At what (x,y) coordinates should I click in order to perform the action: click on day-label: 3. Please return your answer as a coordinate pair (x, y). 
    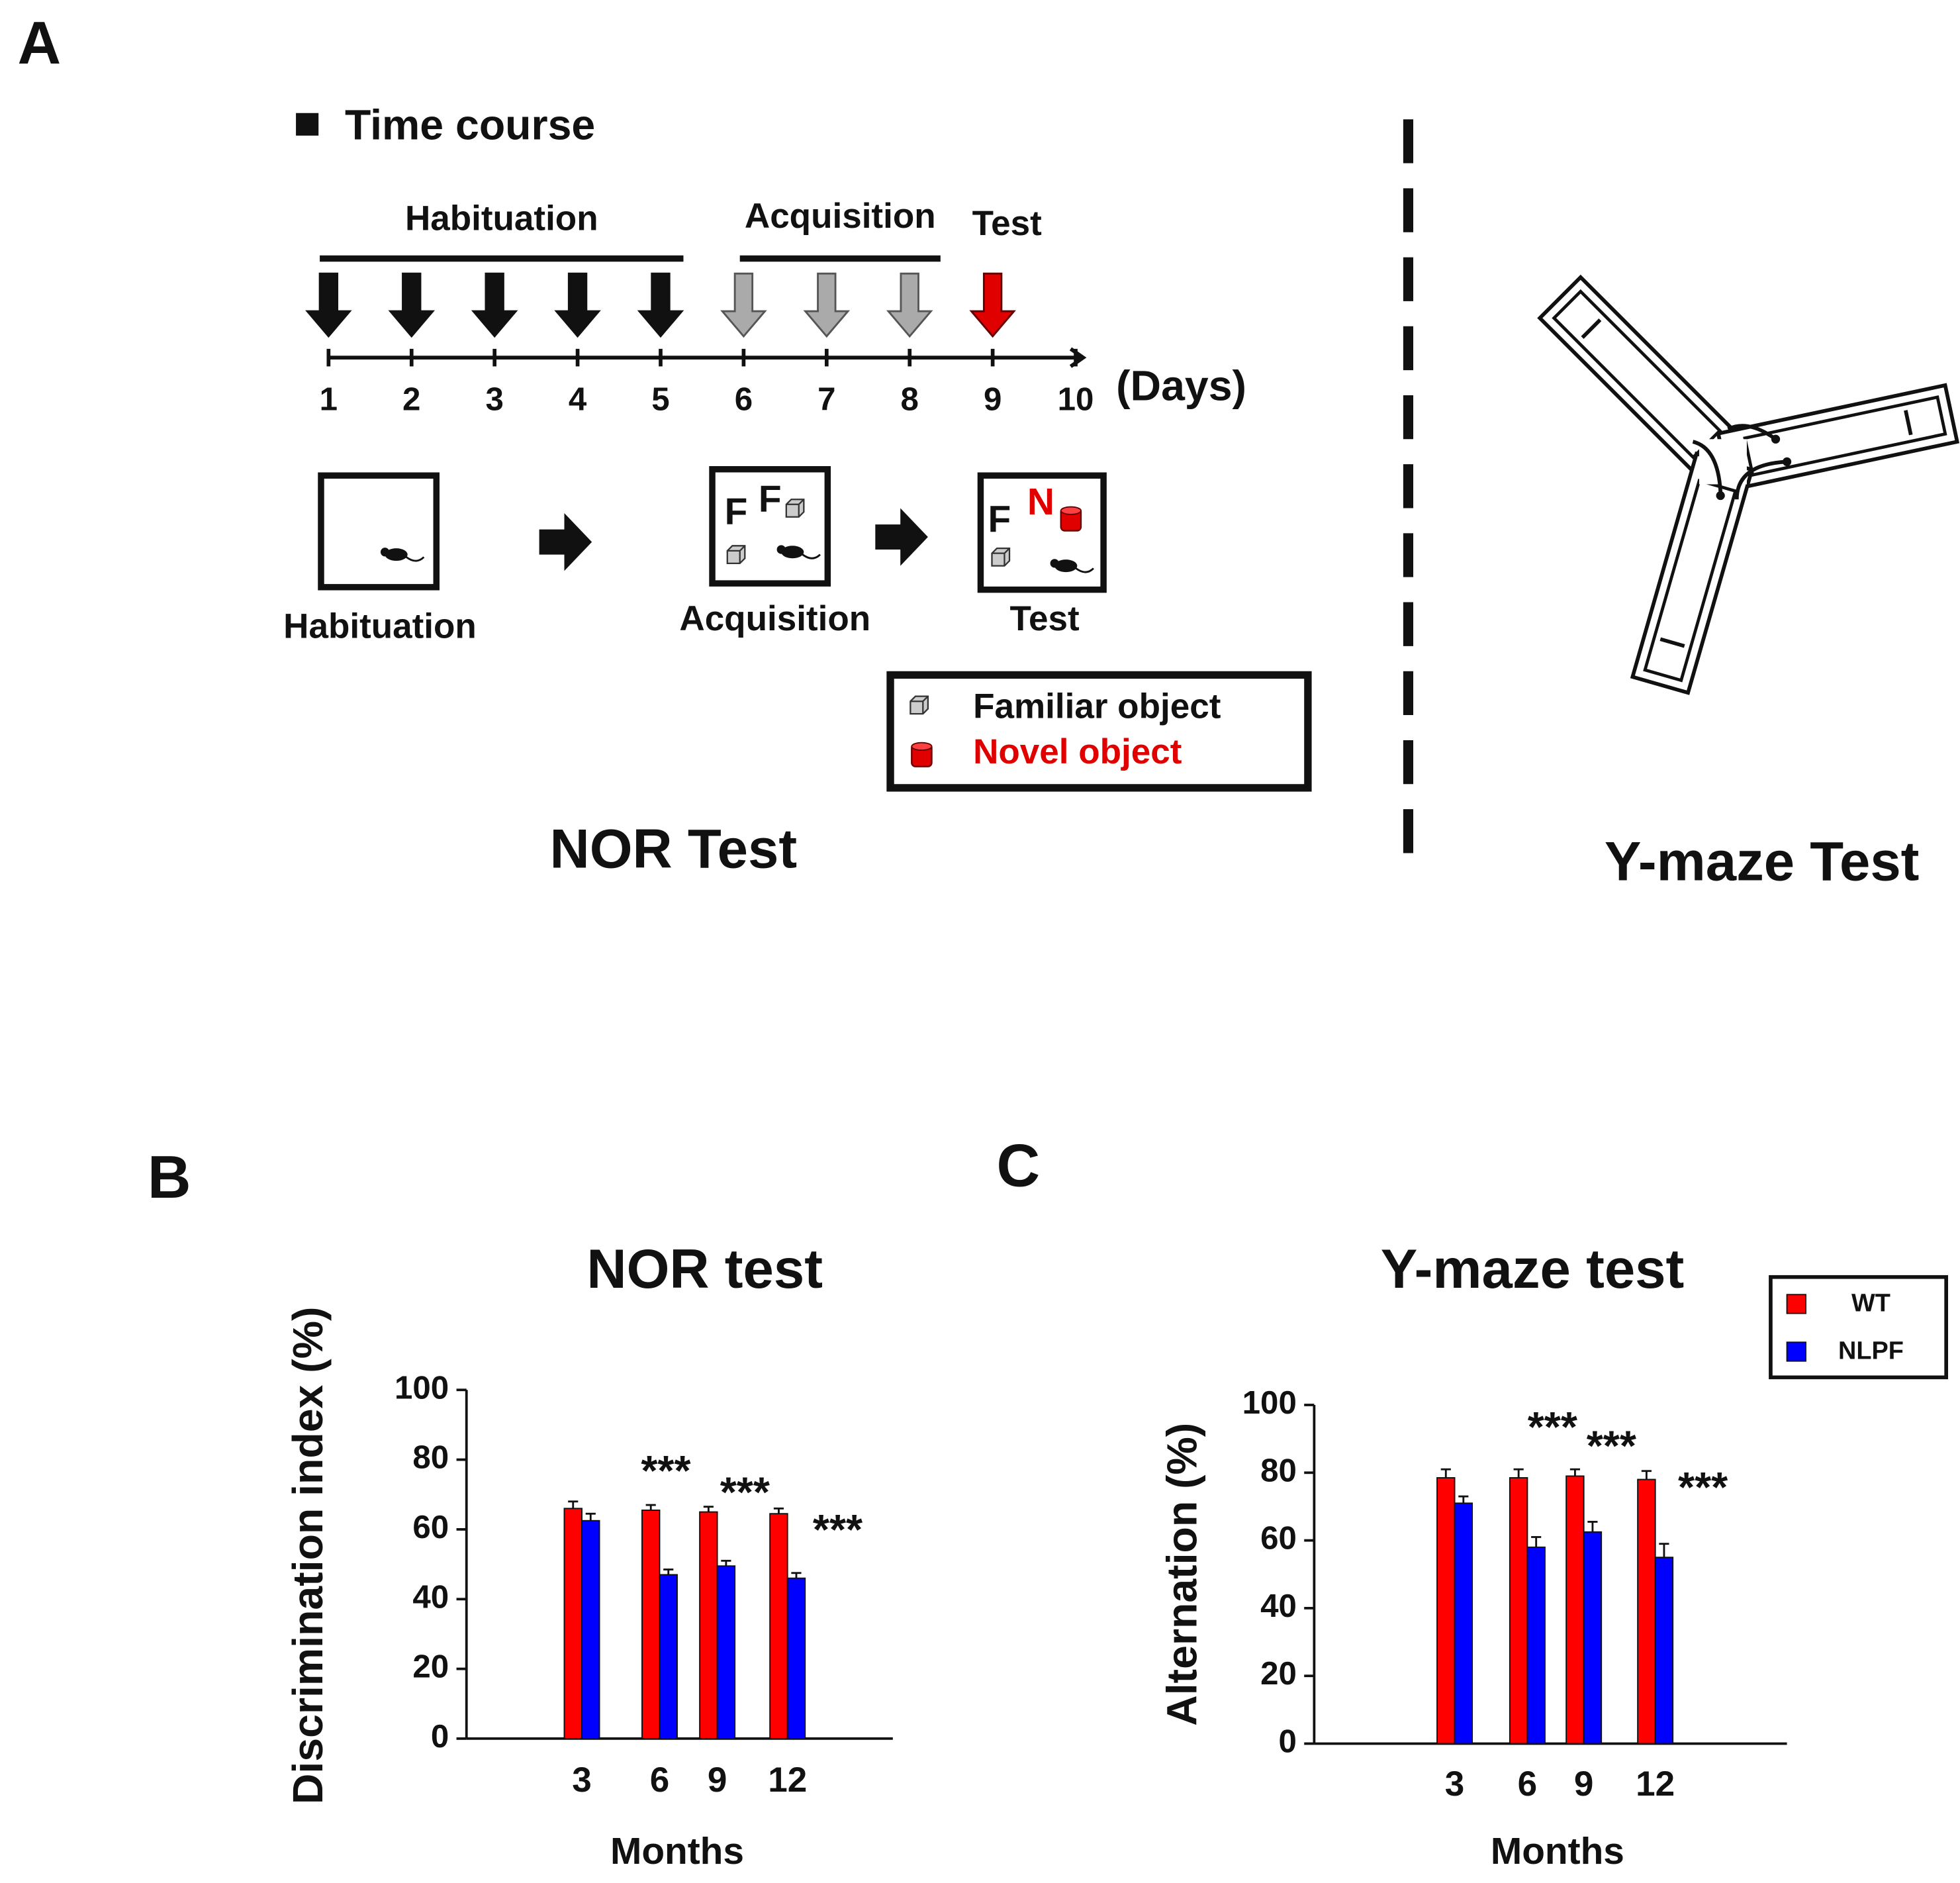
    Looking at the image, I should click on (494, 399).